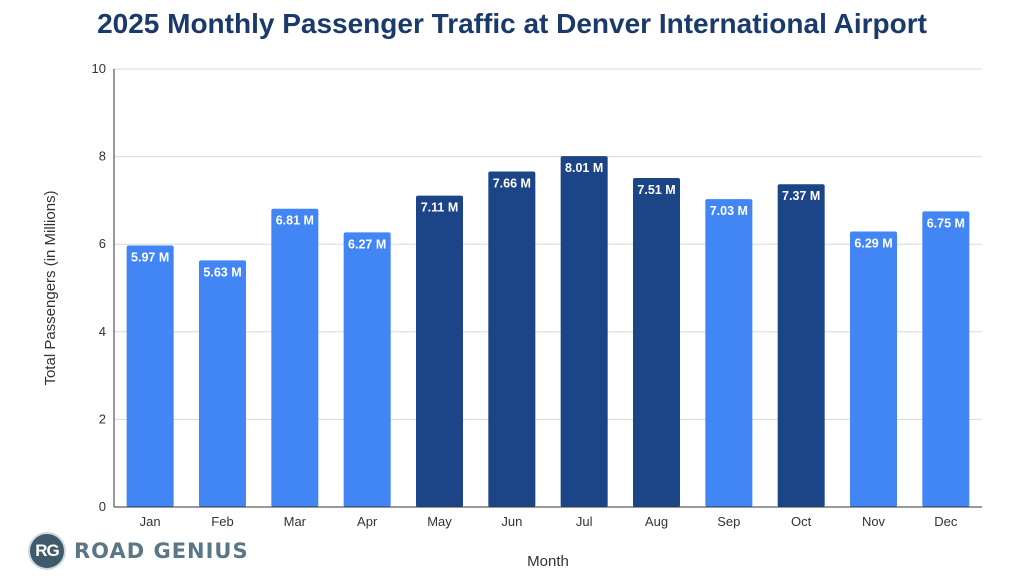 The height and width of the screenshot is (582, 1024). What do you see at coordinates (440, 208) in the screenshot?
I see `data-label: 7.11 M` at bounding box center [440, 208].